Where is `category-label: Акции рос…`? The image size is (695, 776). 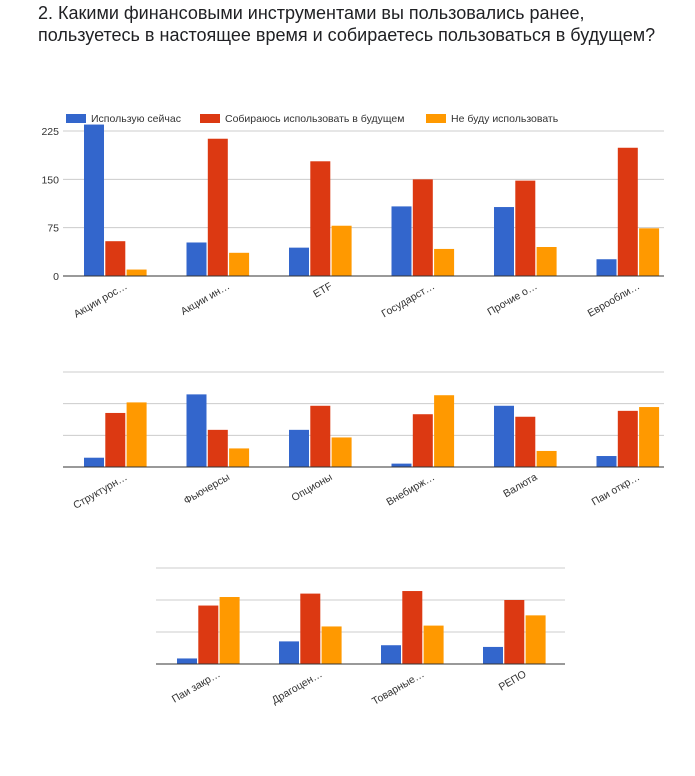 category-label: Акции рос… is located at coordinates (101, 300).